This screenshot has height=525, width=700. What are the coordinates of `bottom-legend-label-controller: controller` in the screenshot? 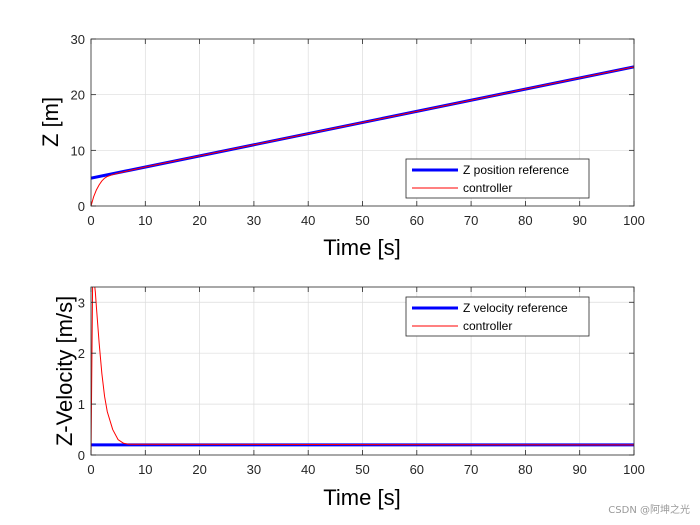 It's located at (487, 326).